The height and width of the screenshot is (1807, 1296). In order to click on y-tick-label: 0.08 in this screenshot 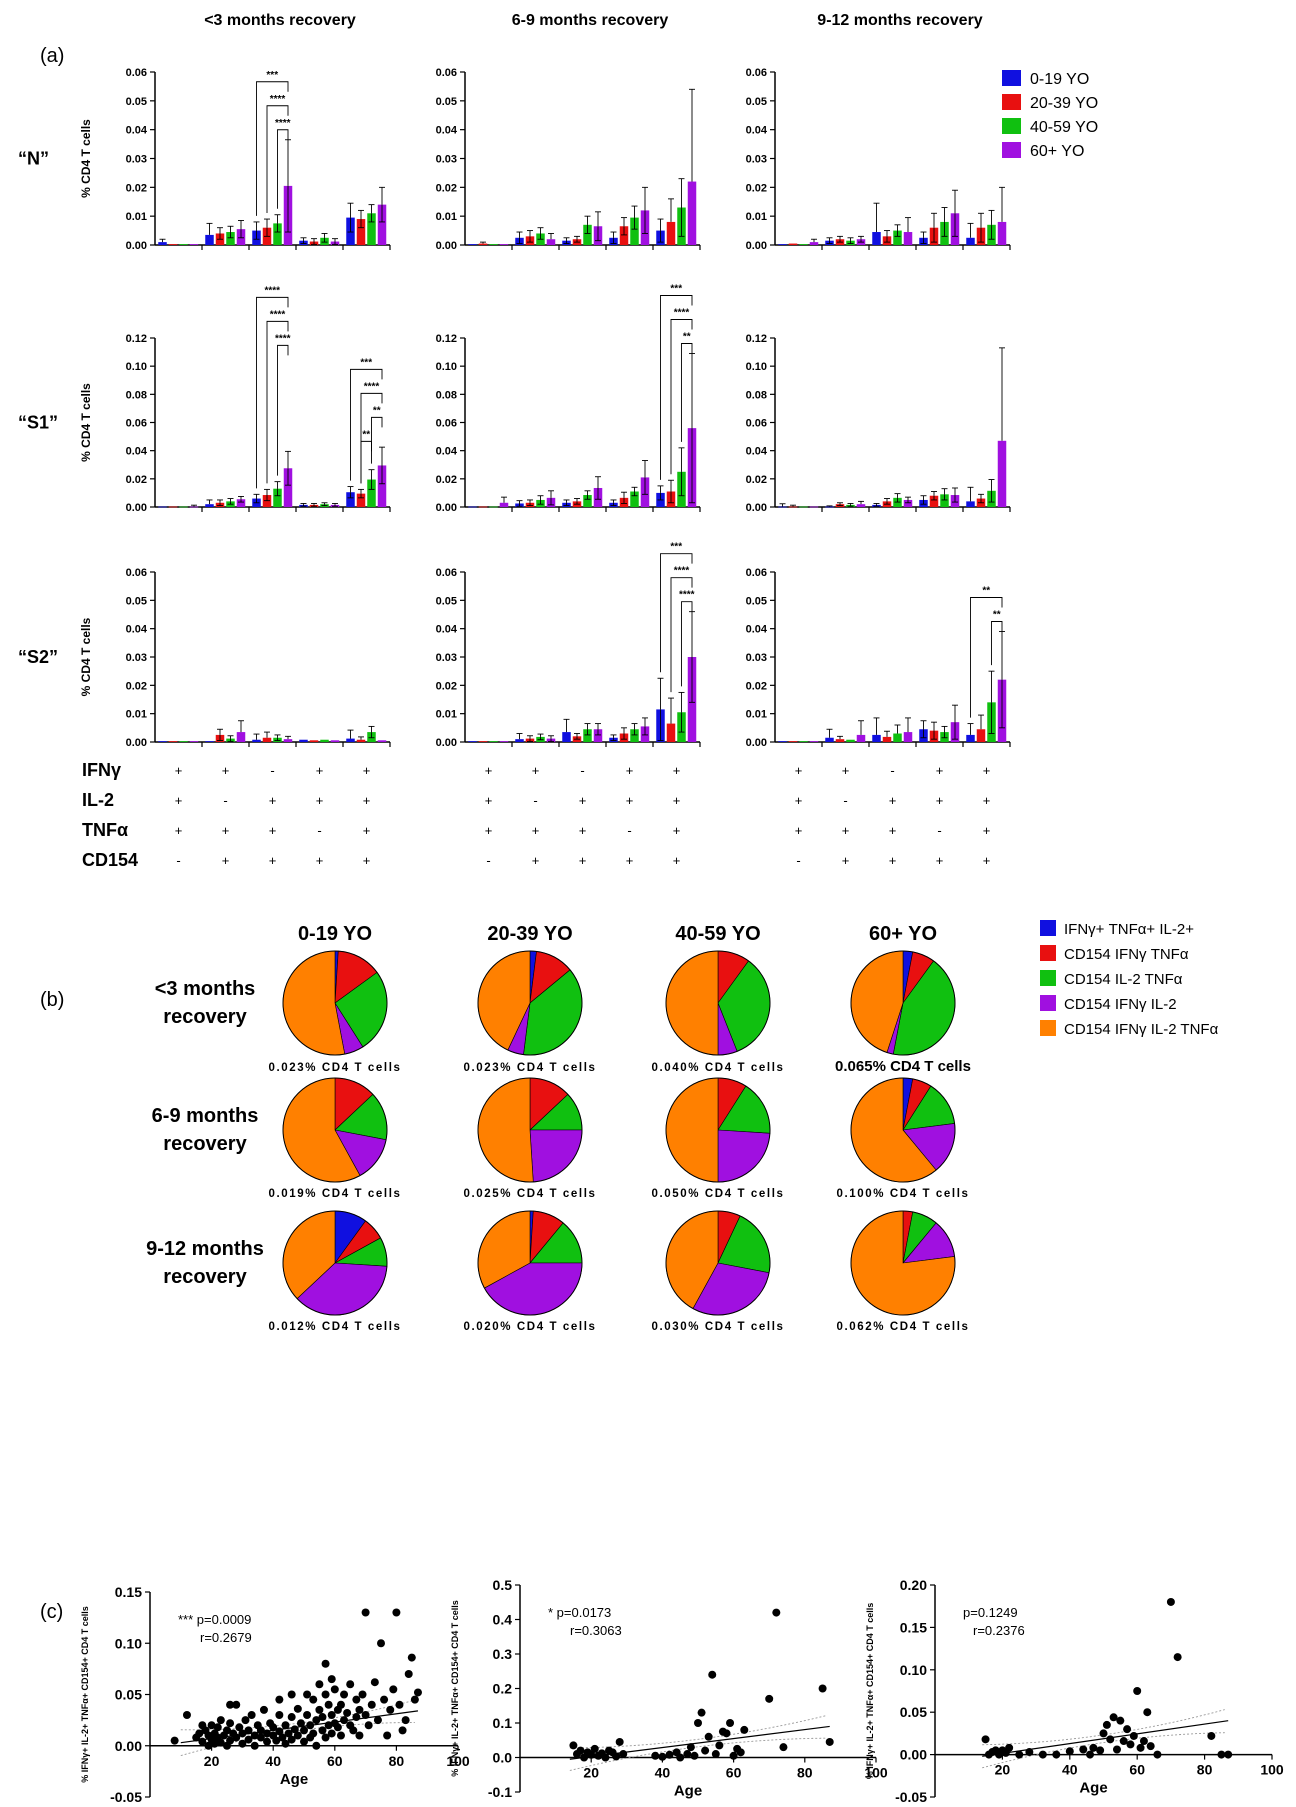, I will do `click(756, 395)`.